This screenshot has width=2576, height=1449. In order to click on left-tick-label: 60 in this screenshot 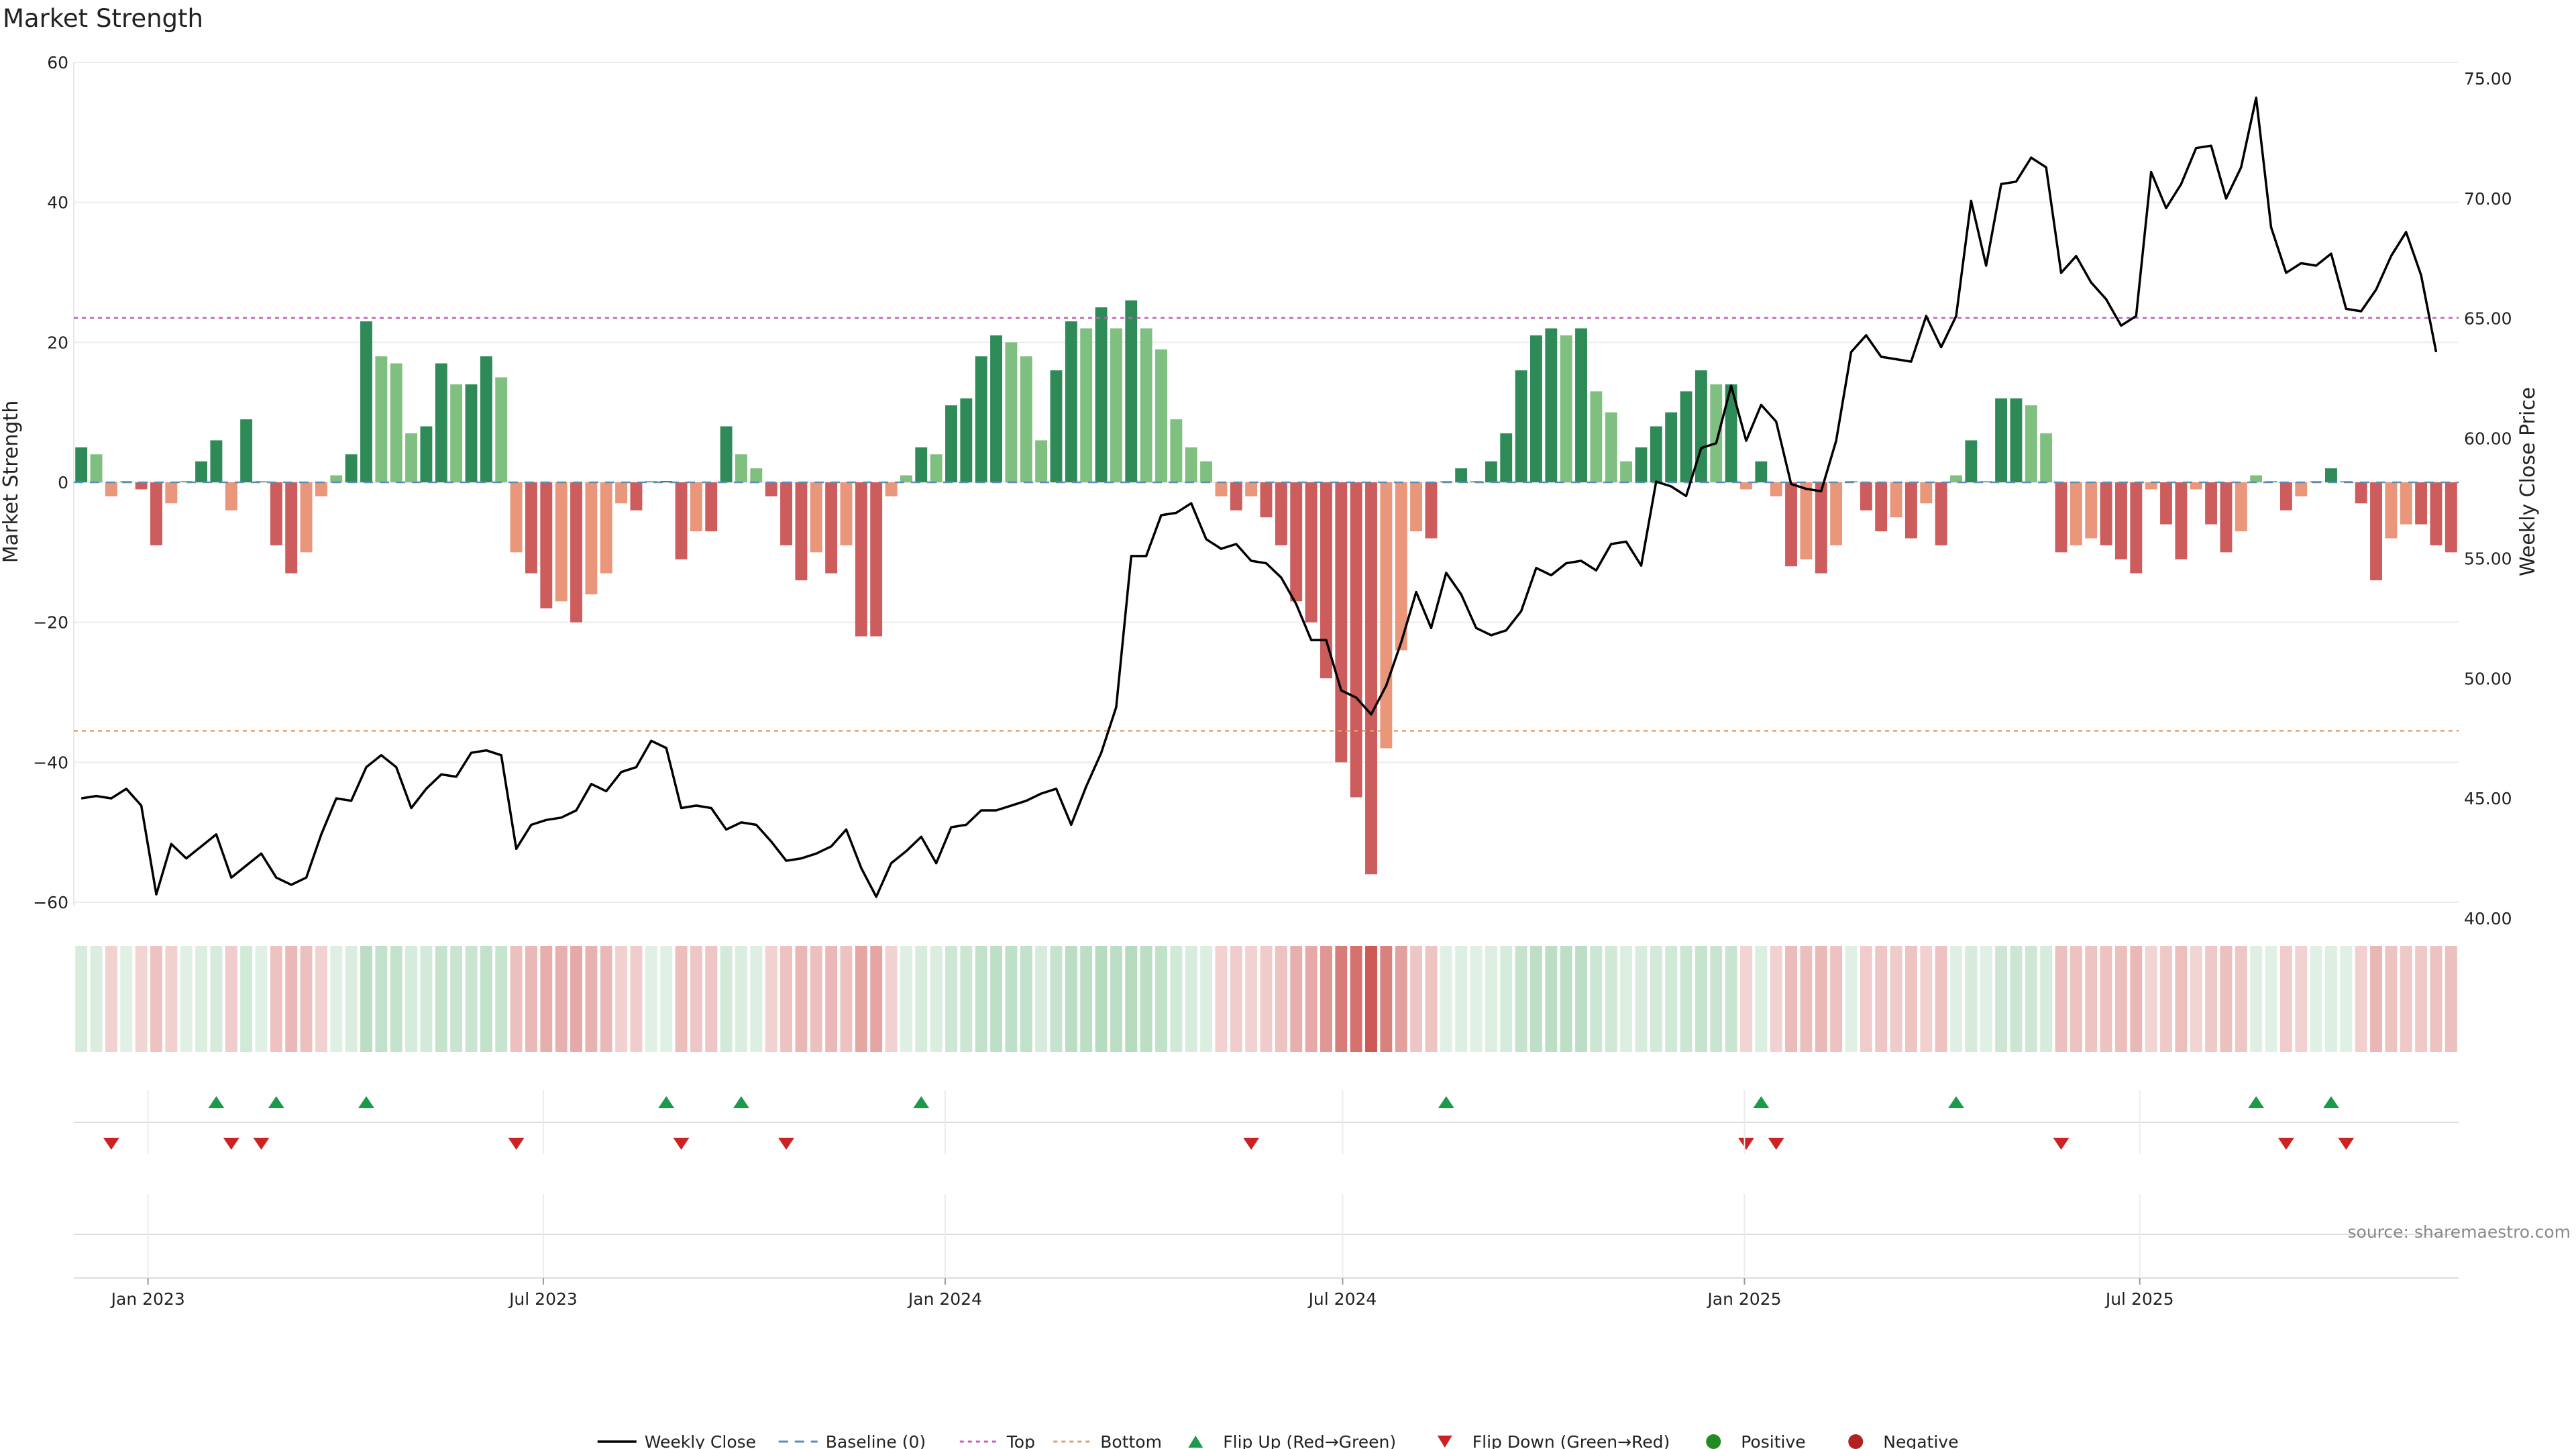, I will do `click(57, 62)`.